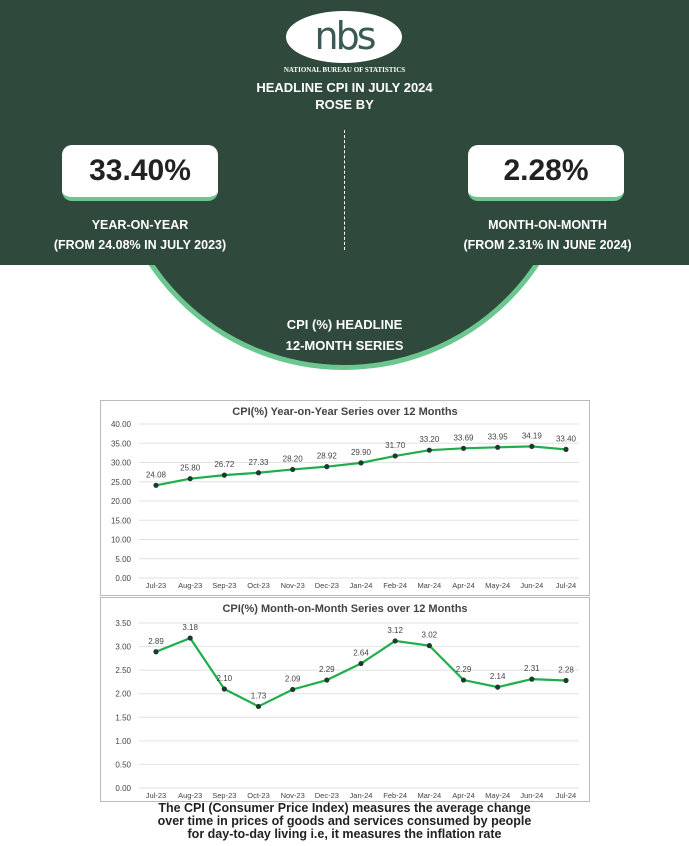  Describe the element at coordinates (344, 324) in the screenshot. I see `circle-line1: CPI (%) HEADLINE` at that location.